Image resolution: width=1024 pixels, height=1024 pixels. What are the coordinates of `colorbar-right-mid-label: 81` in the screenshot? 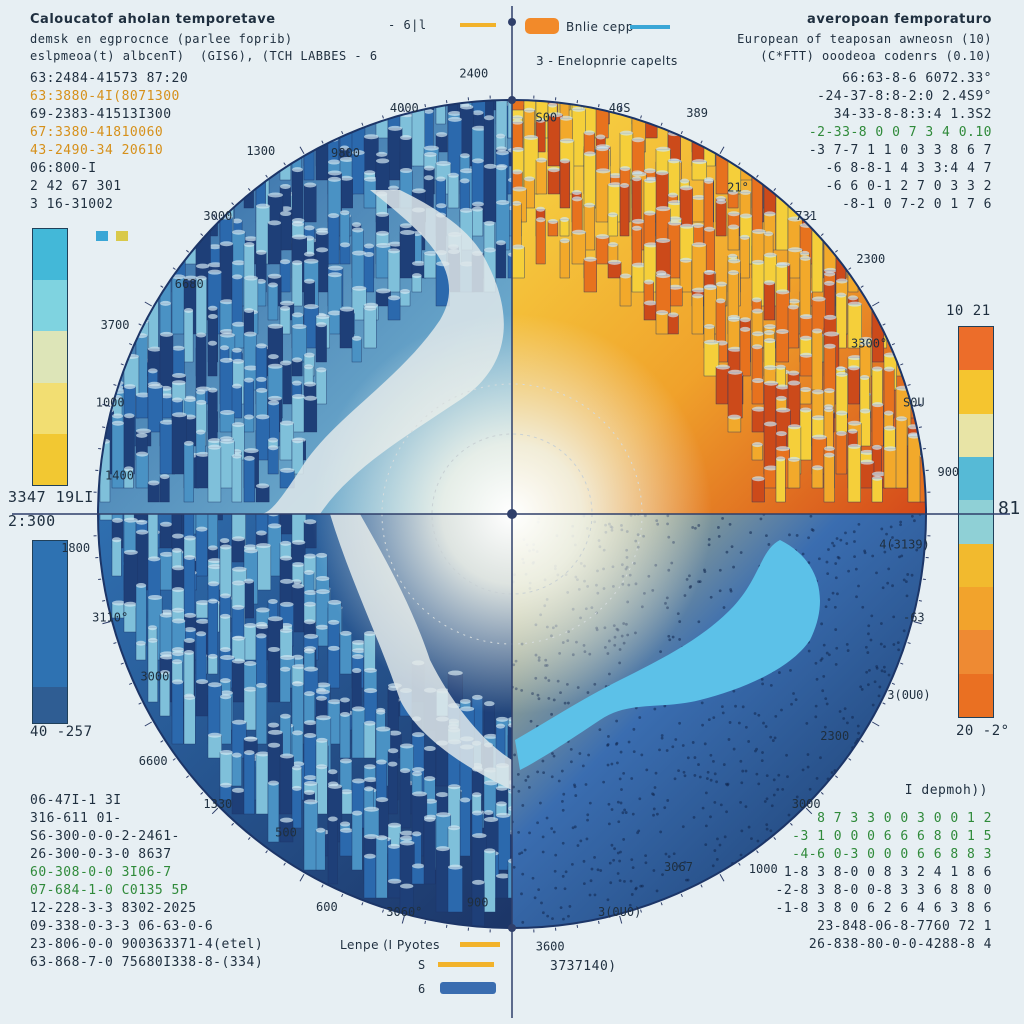 It's located at (1009, 508).